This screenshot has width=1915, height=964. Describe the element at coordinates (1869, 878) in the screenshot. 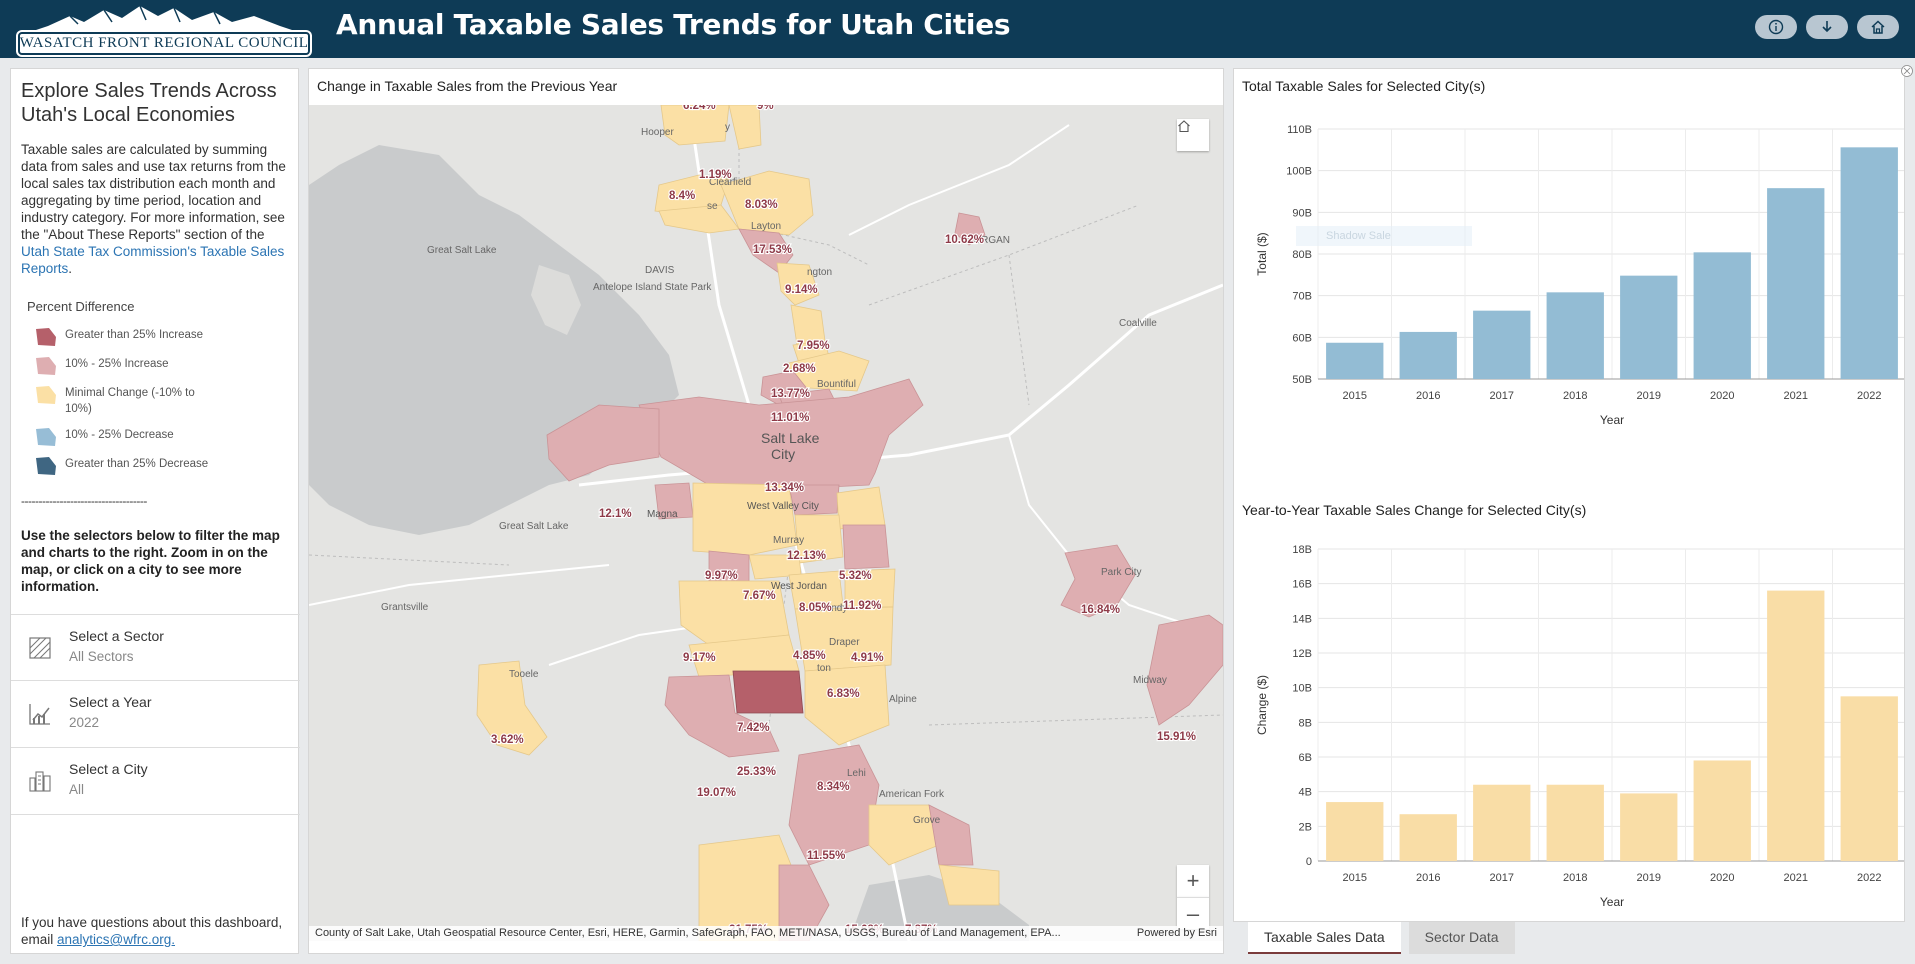

I see `x-tick-label: 2022` at that location.